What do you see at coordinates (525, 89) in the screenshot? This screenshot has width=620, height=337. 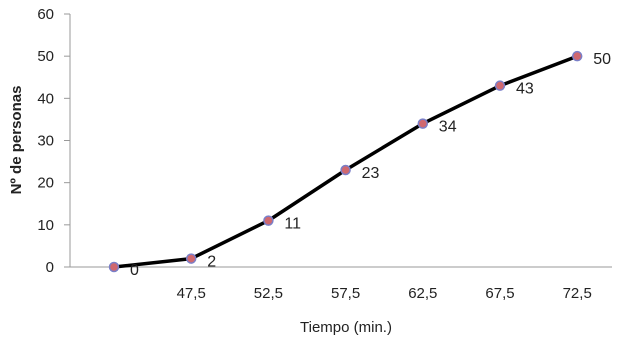 I see `data-label: 43` at bounding box center [525, 89].